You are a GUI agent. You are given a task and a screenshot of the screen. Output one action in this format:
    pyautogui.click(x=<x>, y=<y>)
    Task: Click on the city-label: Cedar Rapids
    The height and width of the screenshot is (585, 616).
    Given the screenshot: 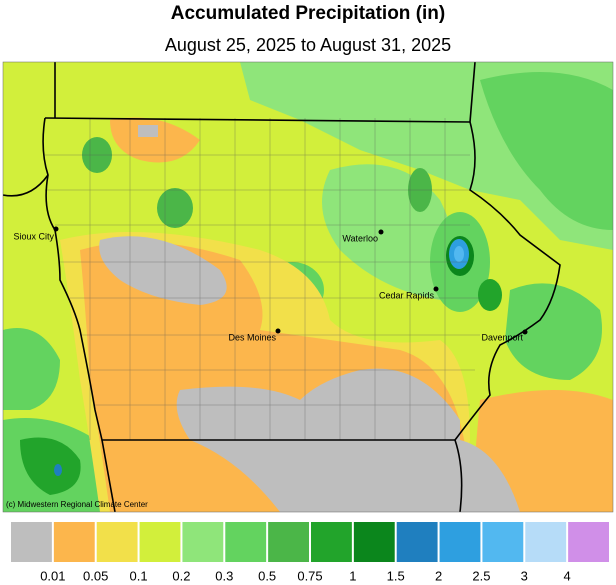 What is the action you would take?
    pyautogui.click(x=407, y=295)
    